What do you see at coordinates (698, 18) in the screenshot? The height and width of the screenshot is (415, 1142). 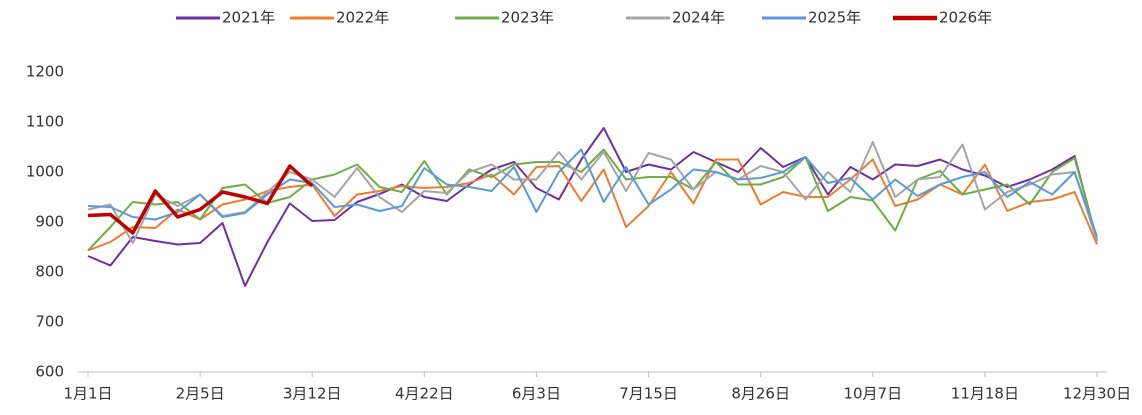 I see `legend-label: 2024年` at bounding box center [698, 18].